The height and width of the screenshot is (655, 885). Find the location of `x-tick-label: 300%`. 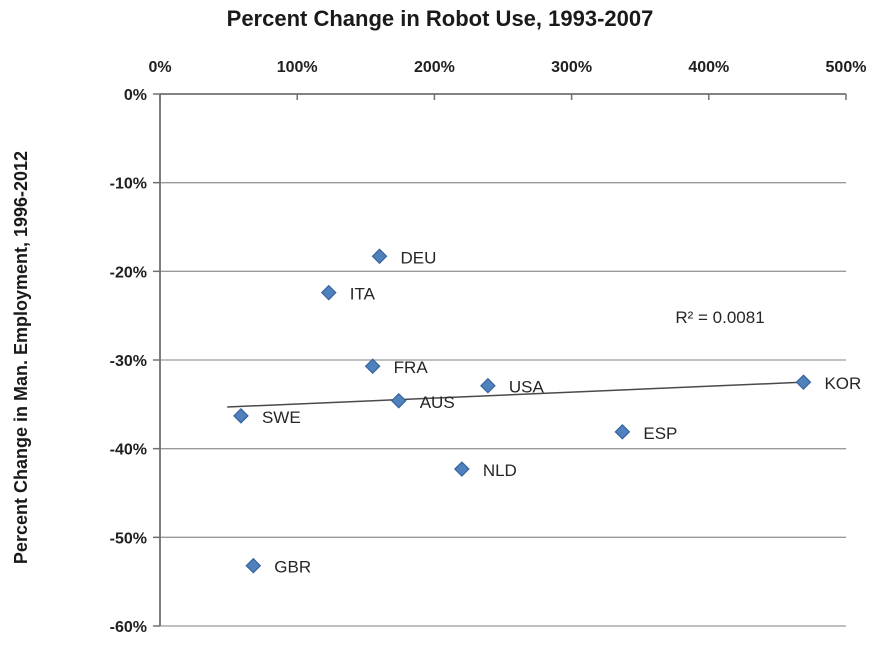

x-tick-label: 300% is located at coordinates (571, 67).